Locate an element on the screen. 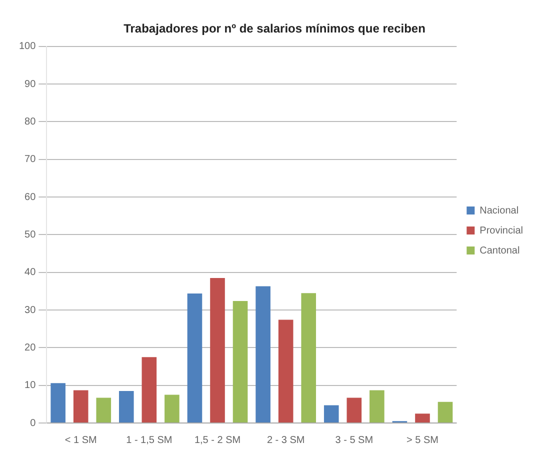  x-tick-label: 2 - 3 SM is located at coordinates (285, 440).